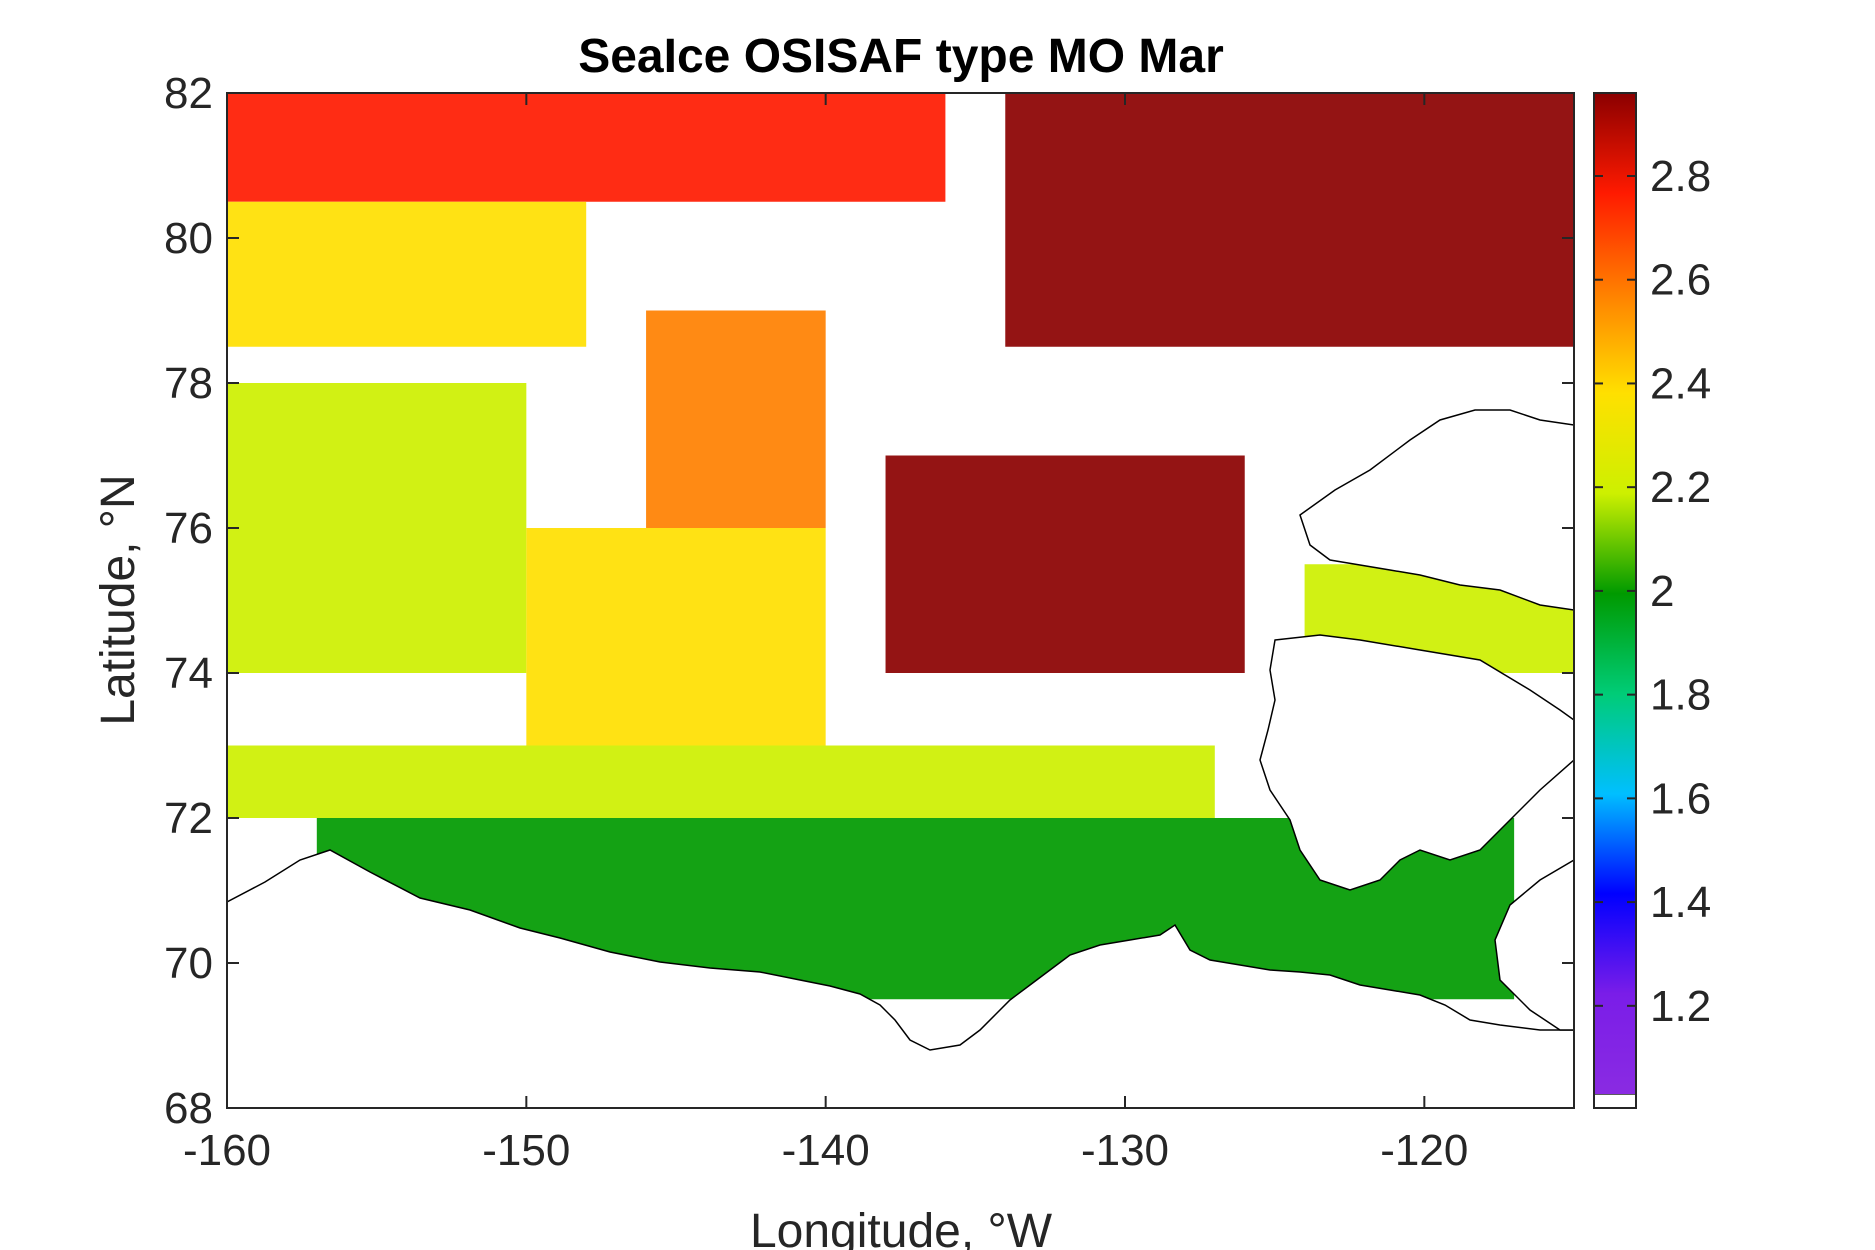 This screenshot has width=1875, height=1250. I want to click on y-tick-label: 72, so click(188, 818).